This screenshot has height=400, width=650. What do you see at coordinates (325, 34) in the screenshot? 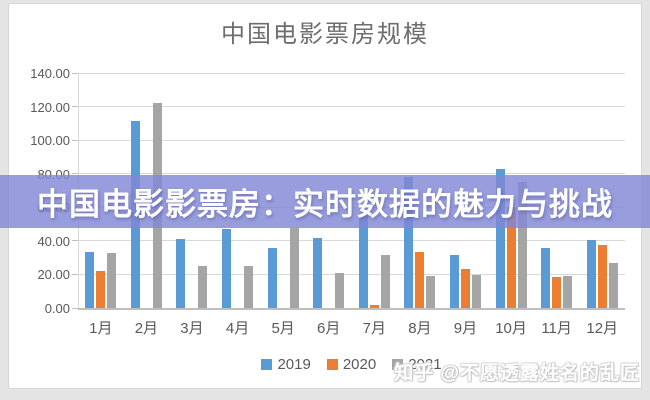
I see `page-title: 中国电影票房规模` at bounding box center [325, 34].